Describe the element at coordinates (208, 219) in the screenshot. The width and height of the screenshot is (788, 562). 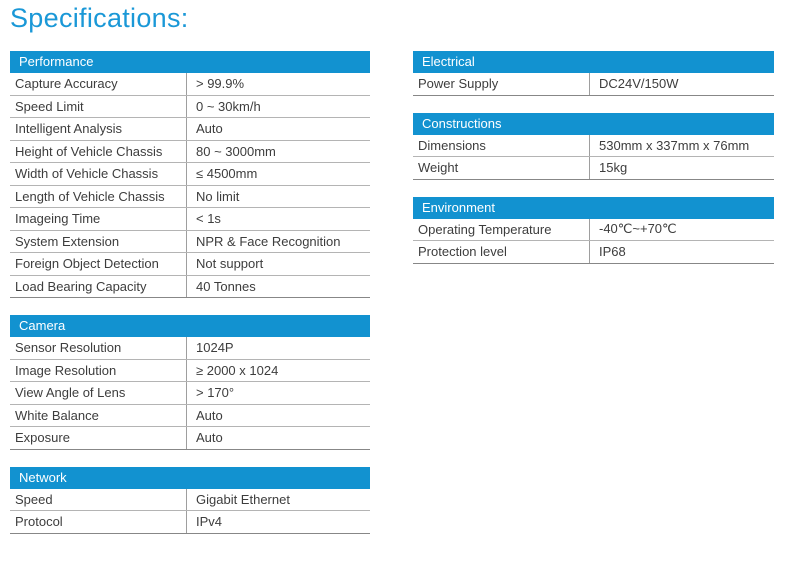
I see `spec-value: < 1s` at that location.